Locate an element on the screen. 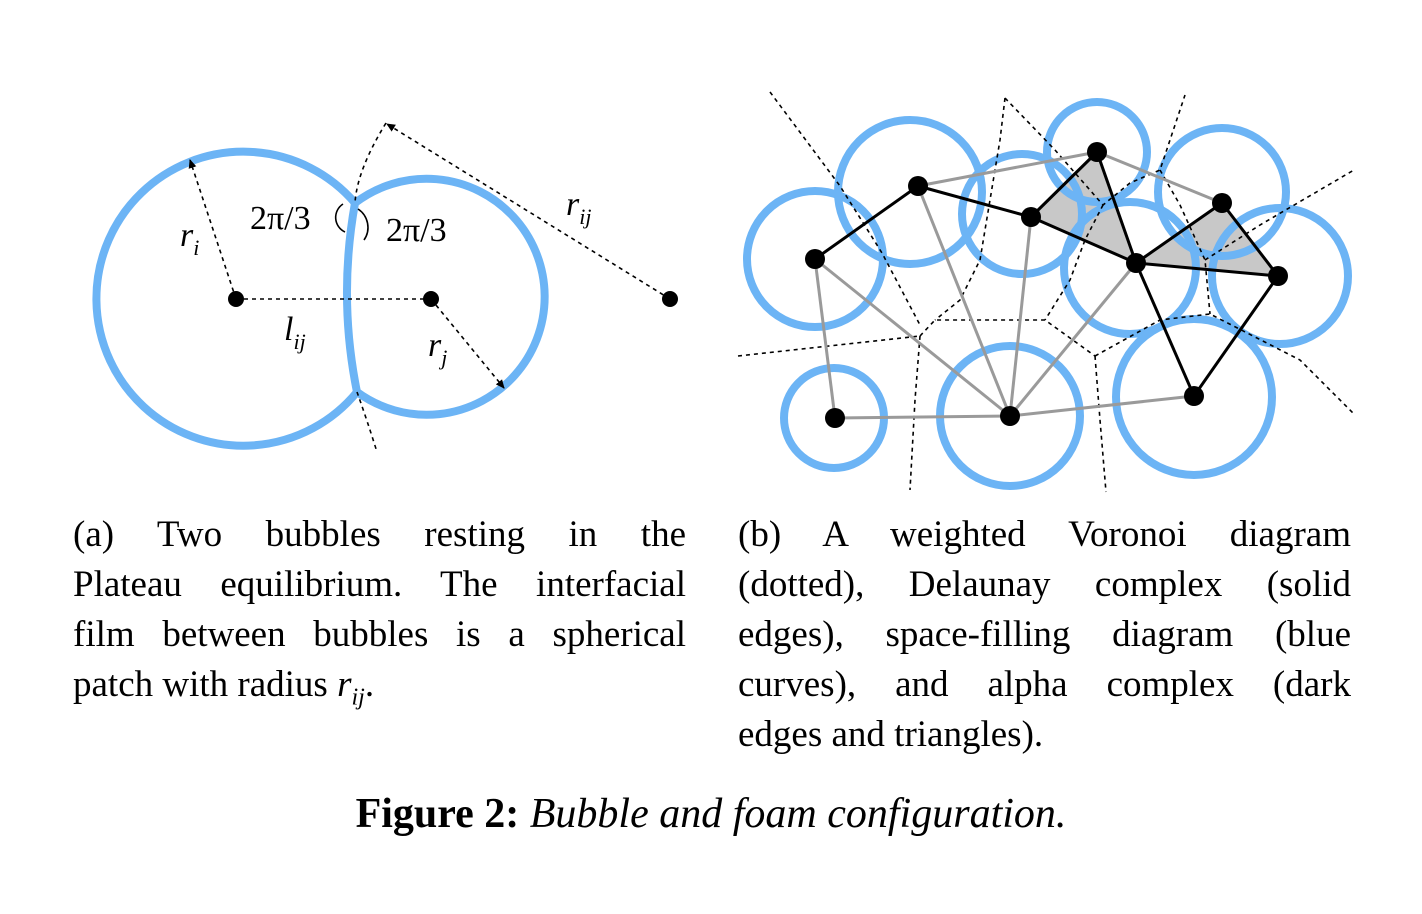  caption-a-line-4-text: patch with radius is located at coordinates (205, 684).